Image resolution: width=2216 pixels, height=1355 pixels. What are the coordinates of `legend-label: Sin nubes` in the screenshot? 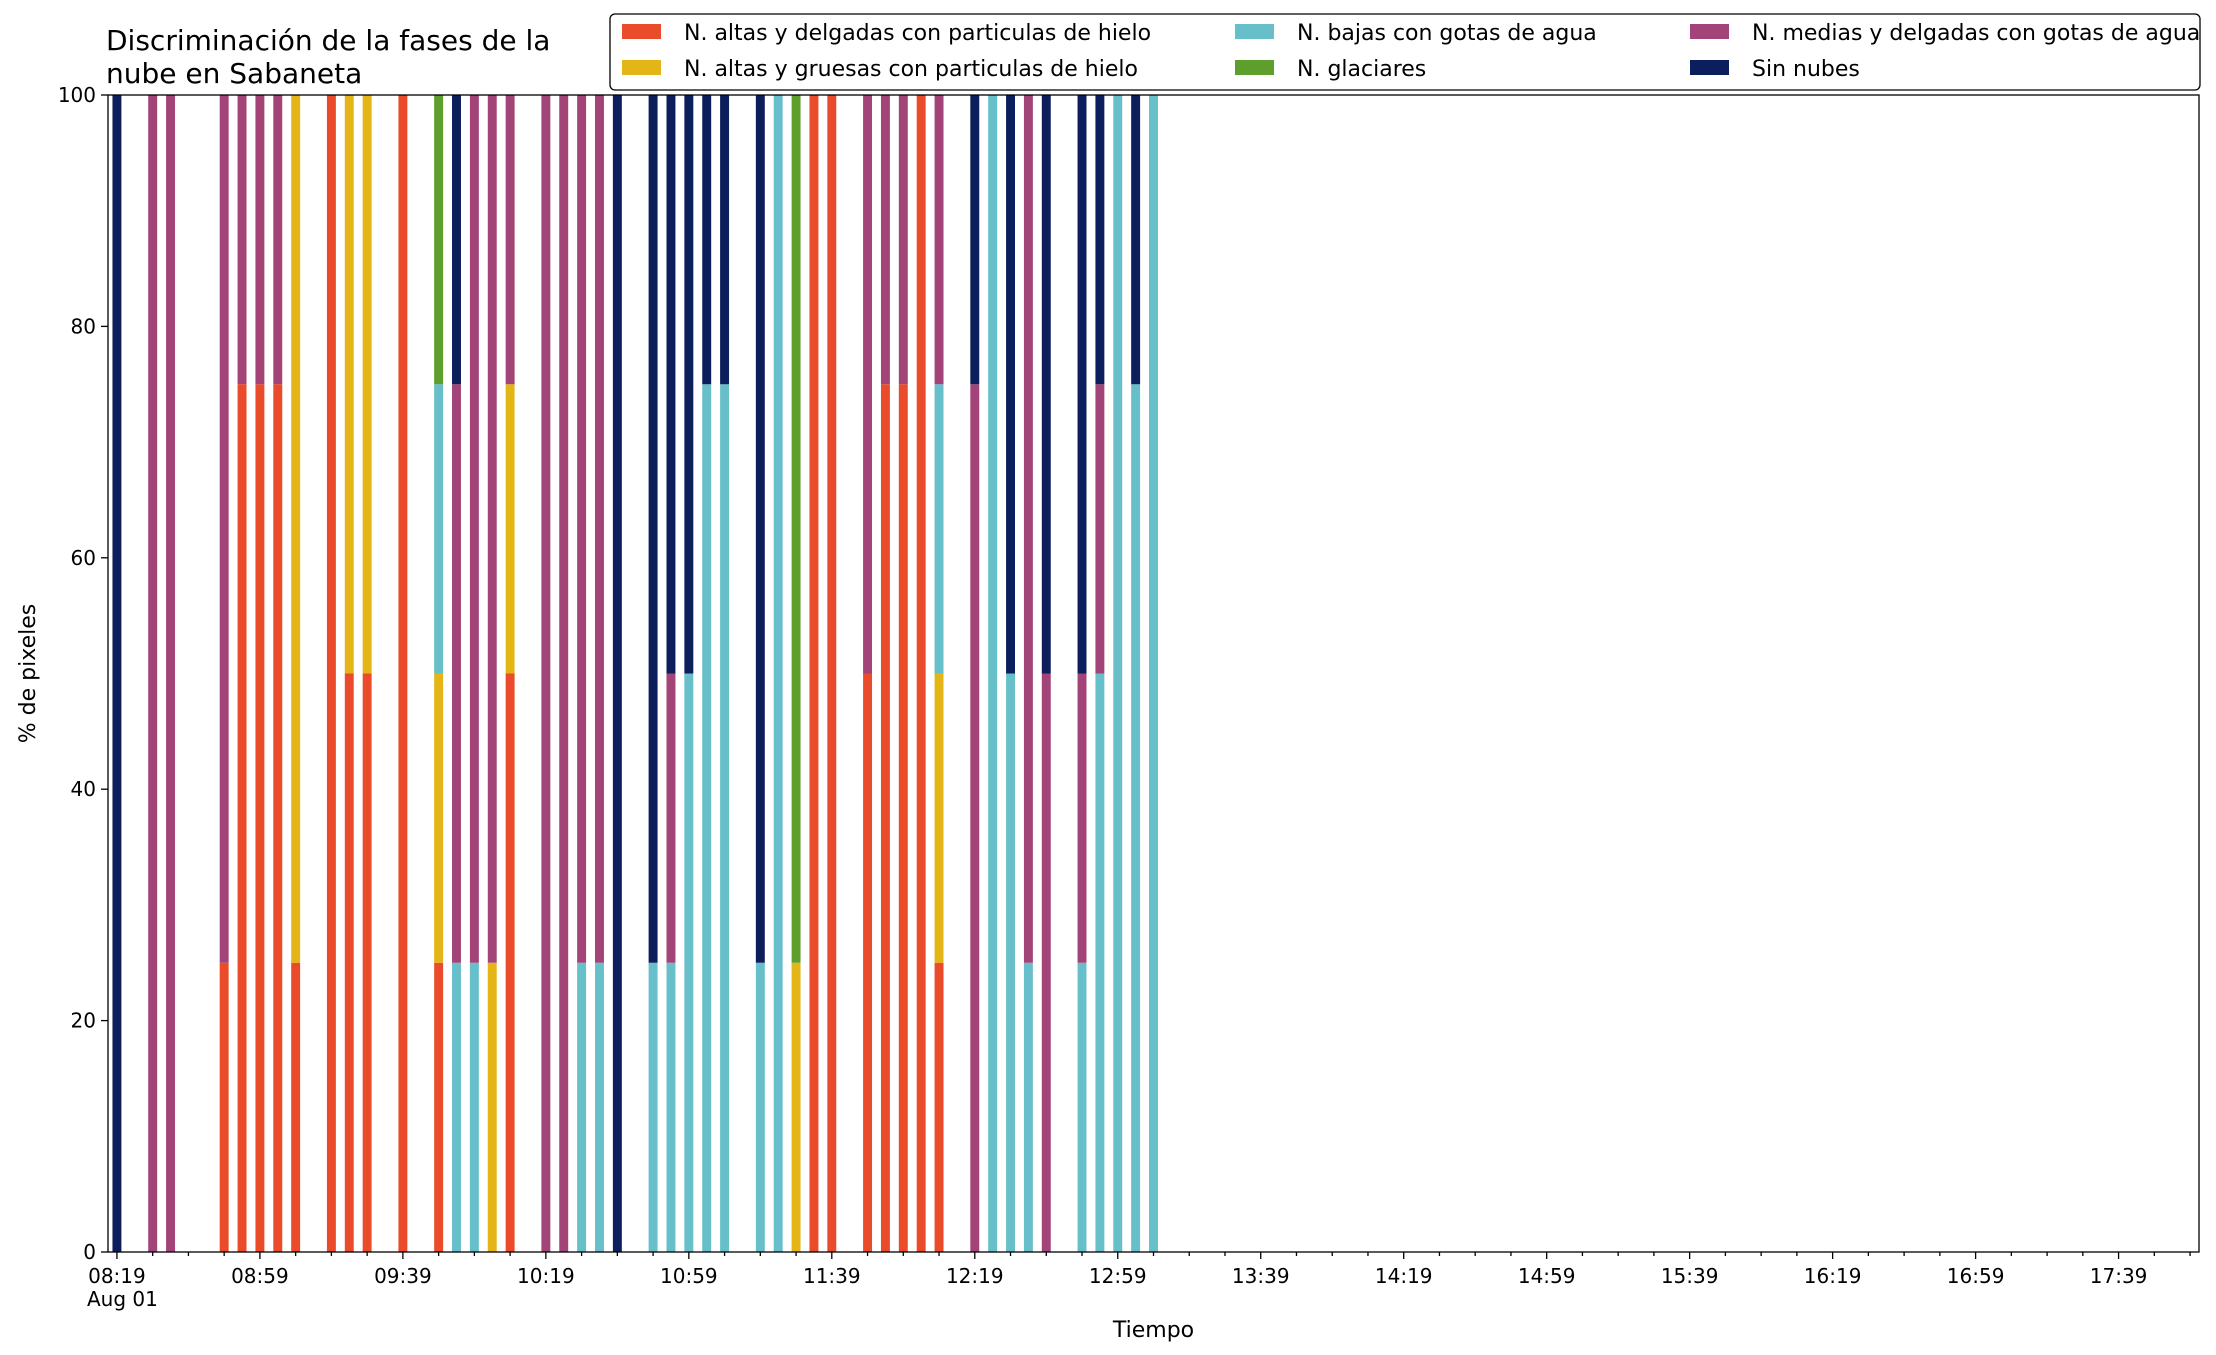 It's located at (1806, 69).